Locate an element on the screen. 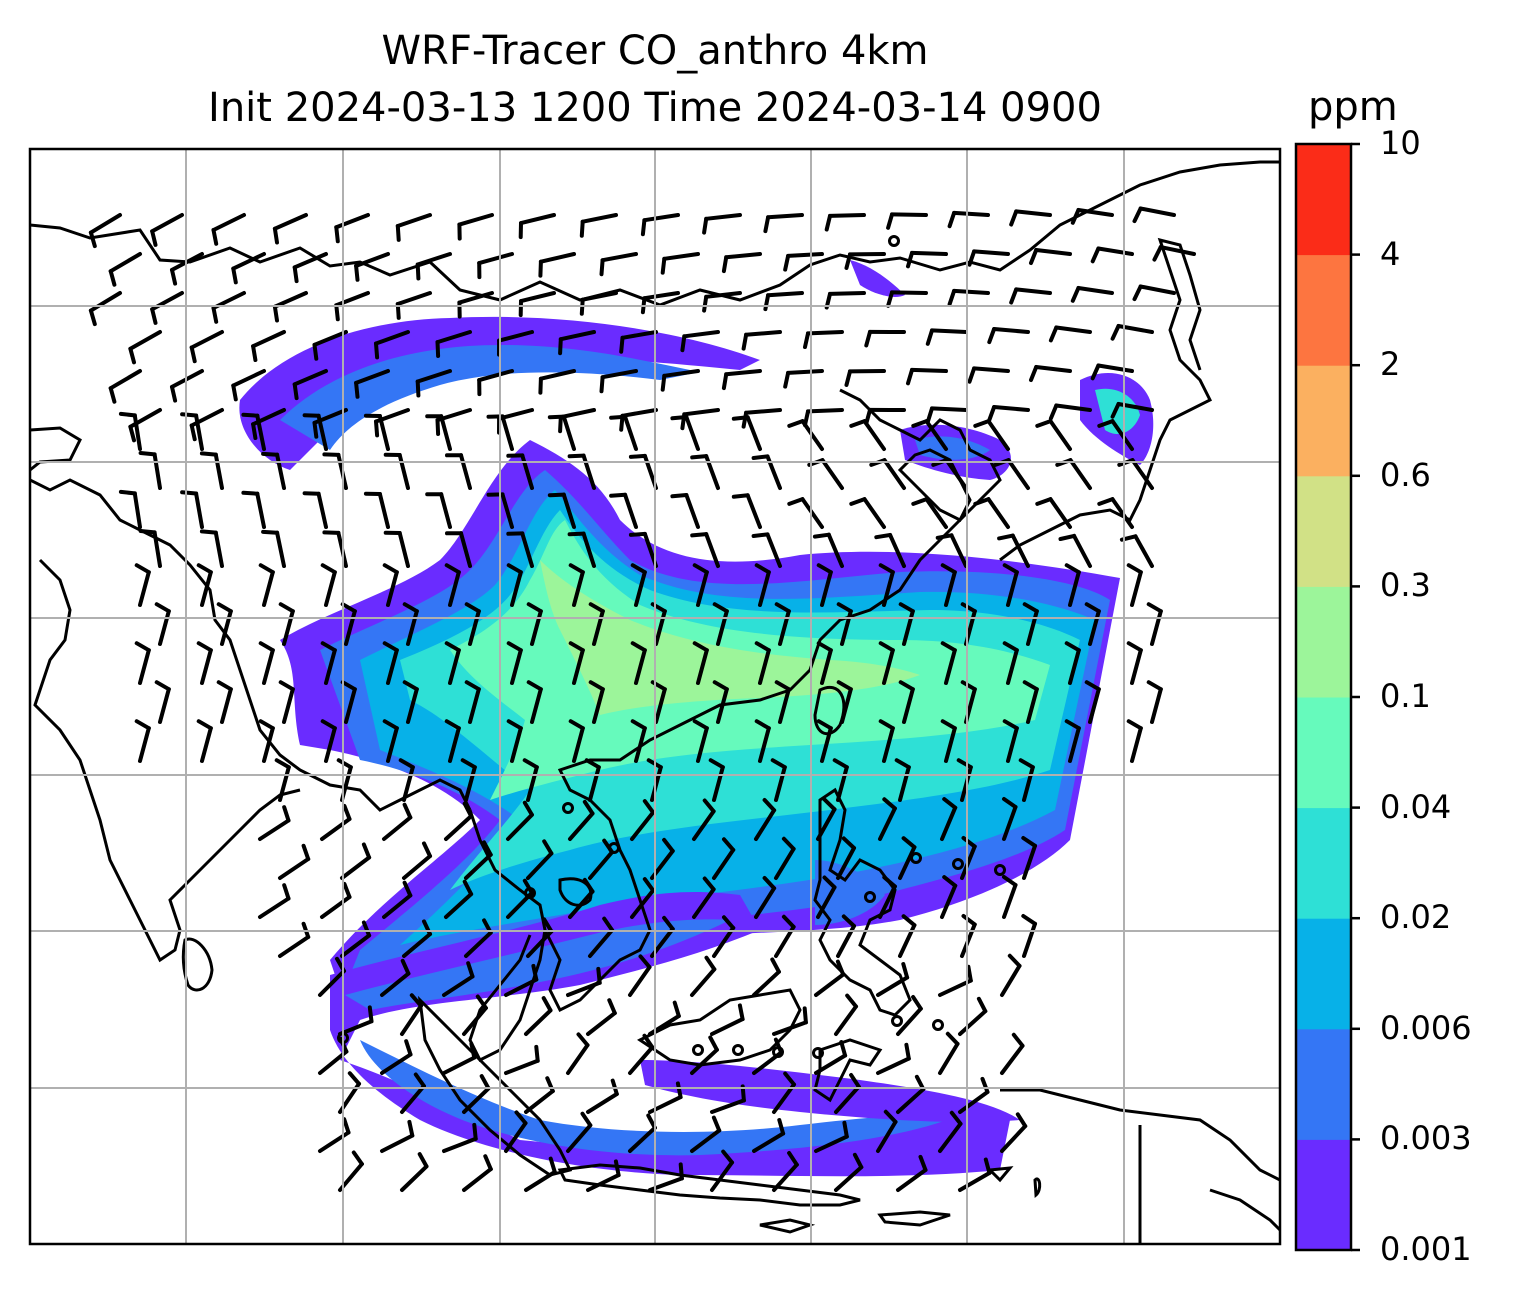  plume-north-outer is located at coordinates (499, 393).